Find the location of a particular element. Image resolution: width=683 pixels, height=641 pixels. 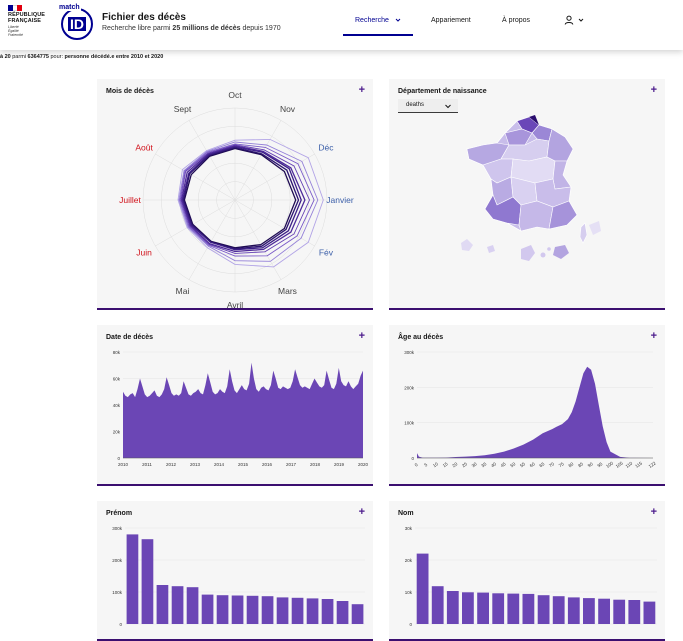

x-tick-label: 50 is located at coordinates (512, 464).